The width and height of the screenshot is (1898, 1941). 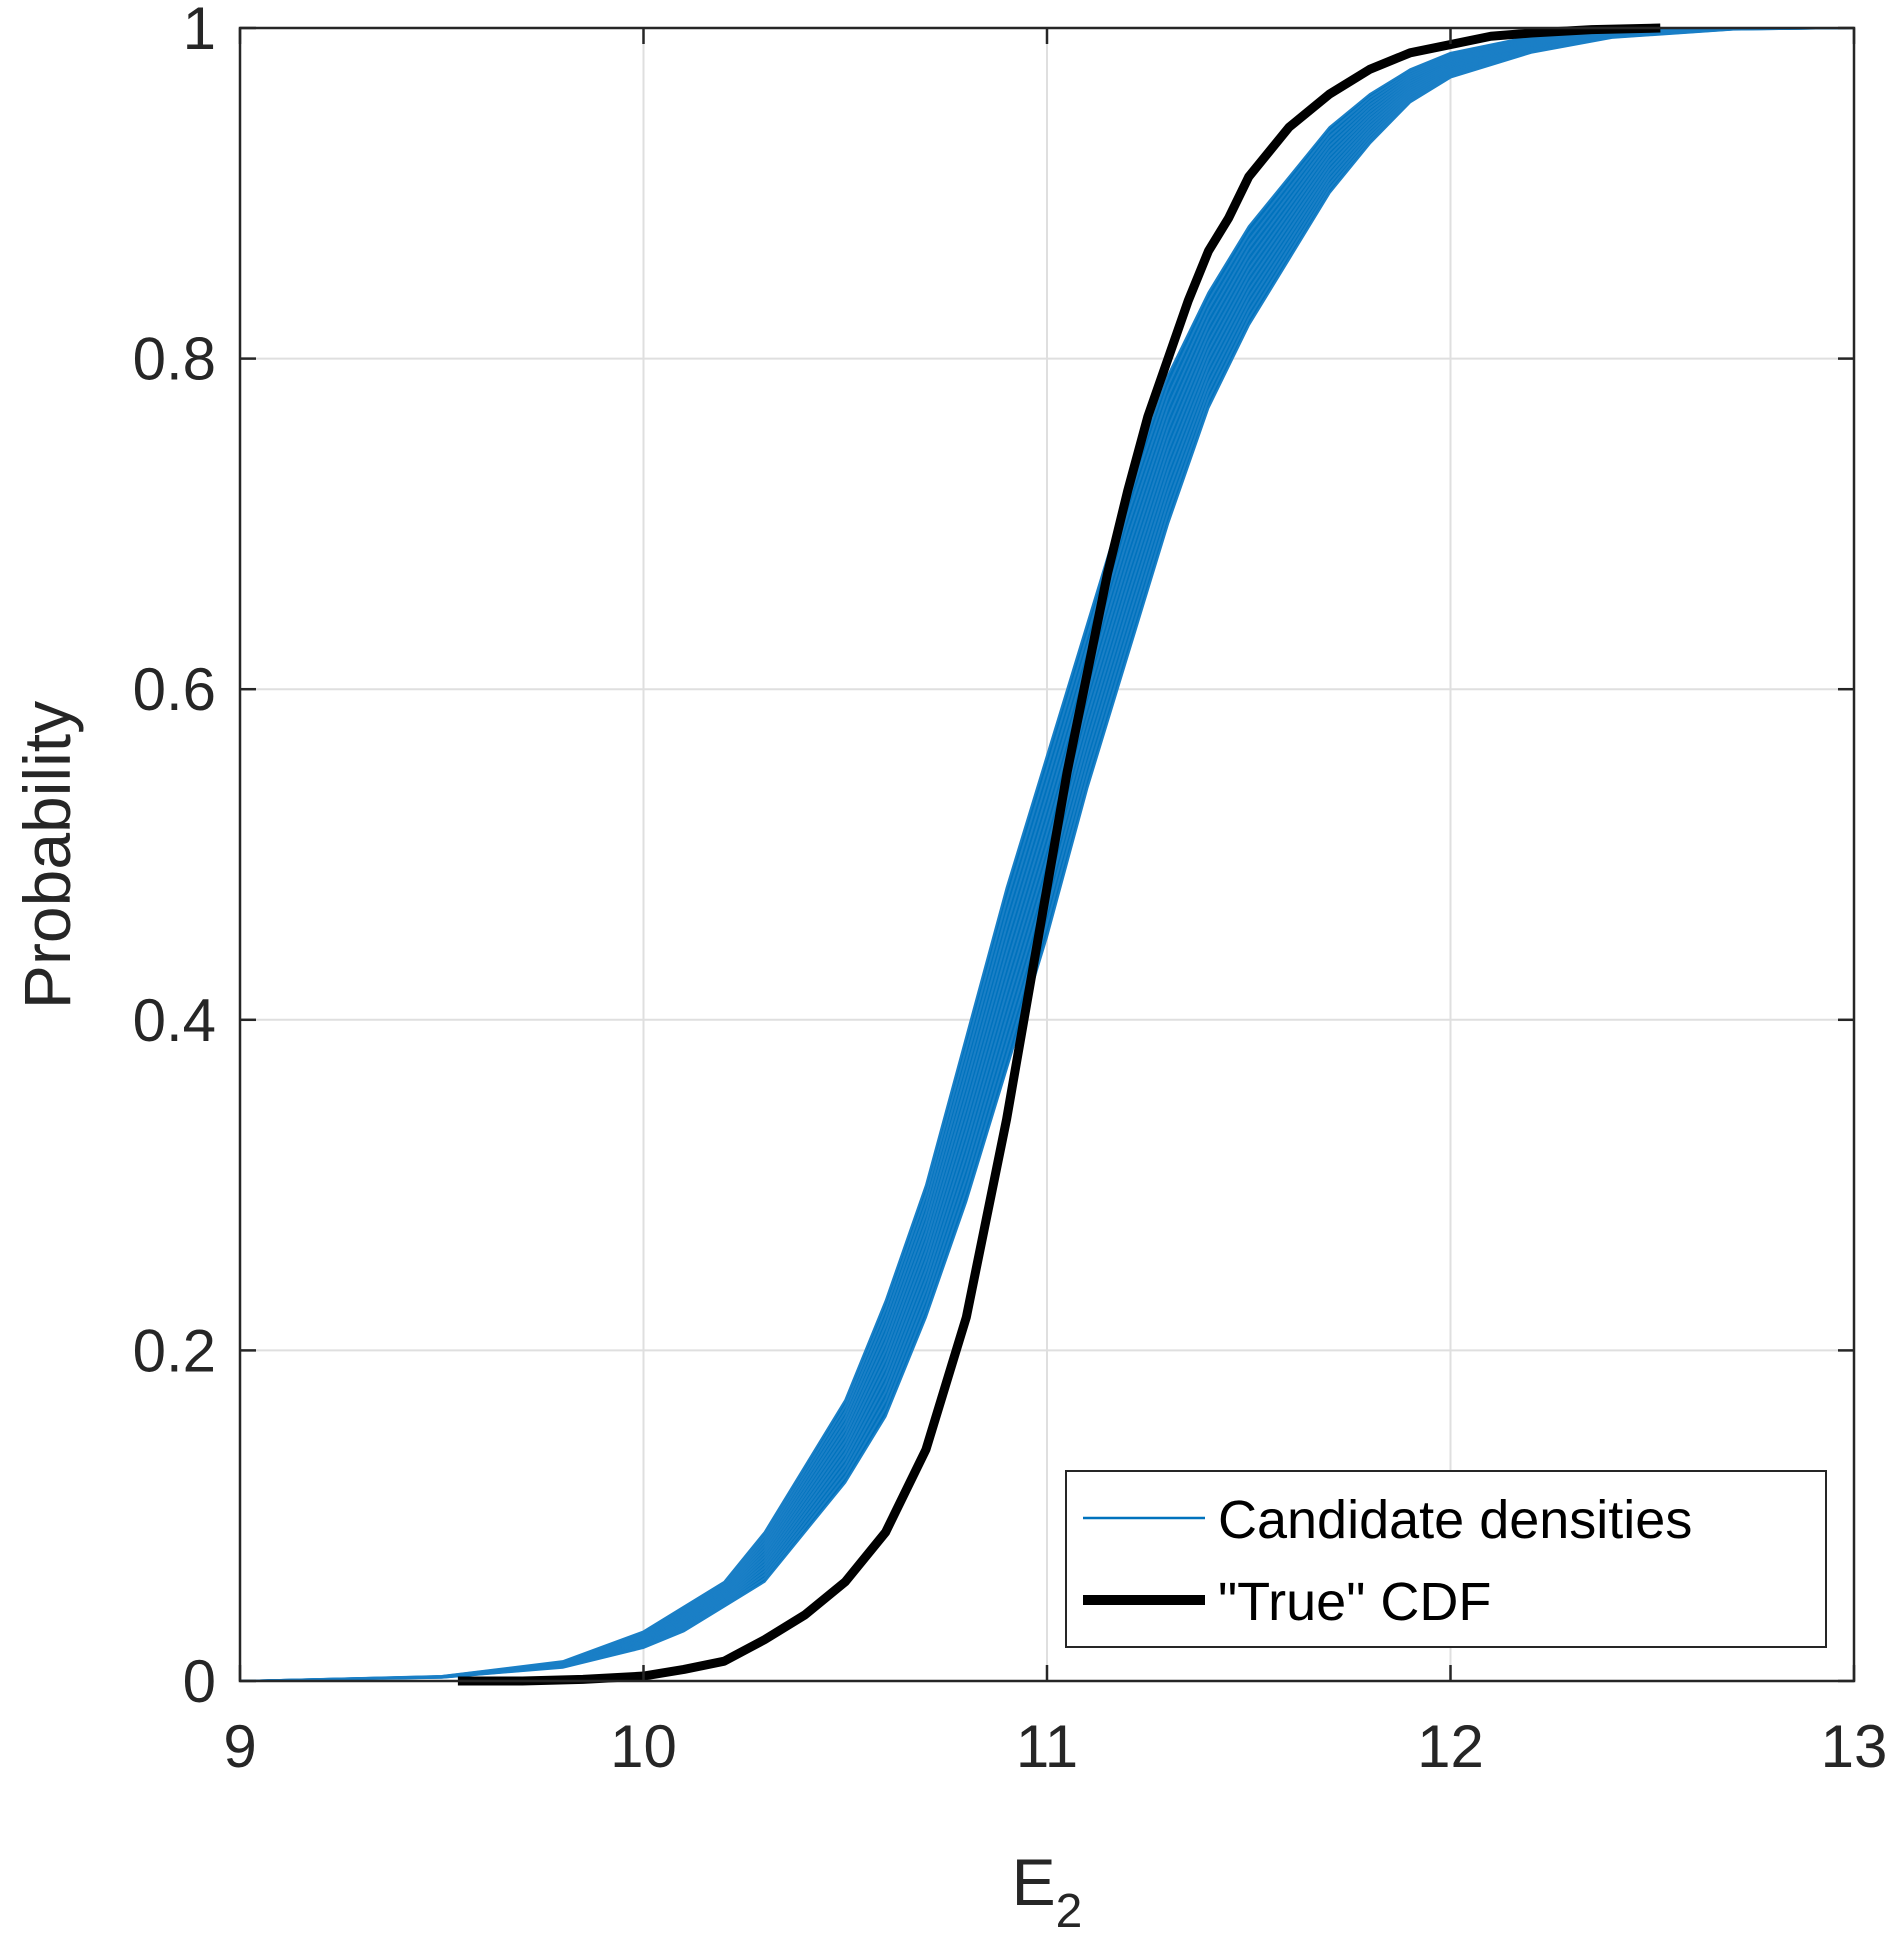 What do you see at coordinates (174, 857) in the screenshot?
I see `y-tick-labels: 0 0.2 0.4 0.6 0.8 1` at bounding box center [174, 857].